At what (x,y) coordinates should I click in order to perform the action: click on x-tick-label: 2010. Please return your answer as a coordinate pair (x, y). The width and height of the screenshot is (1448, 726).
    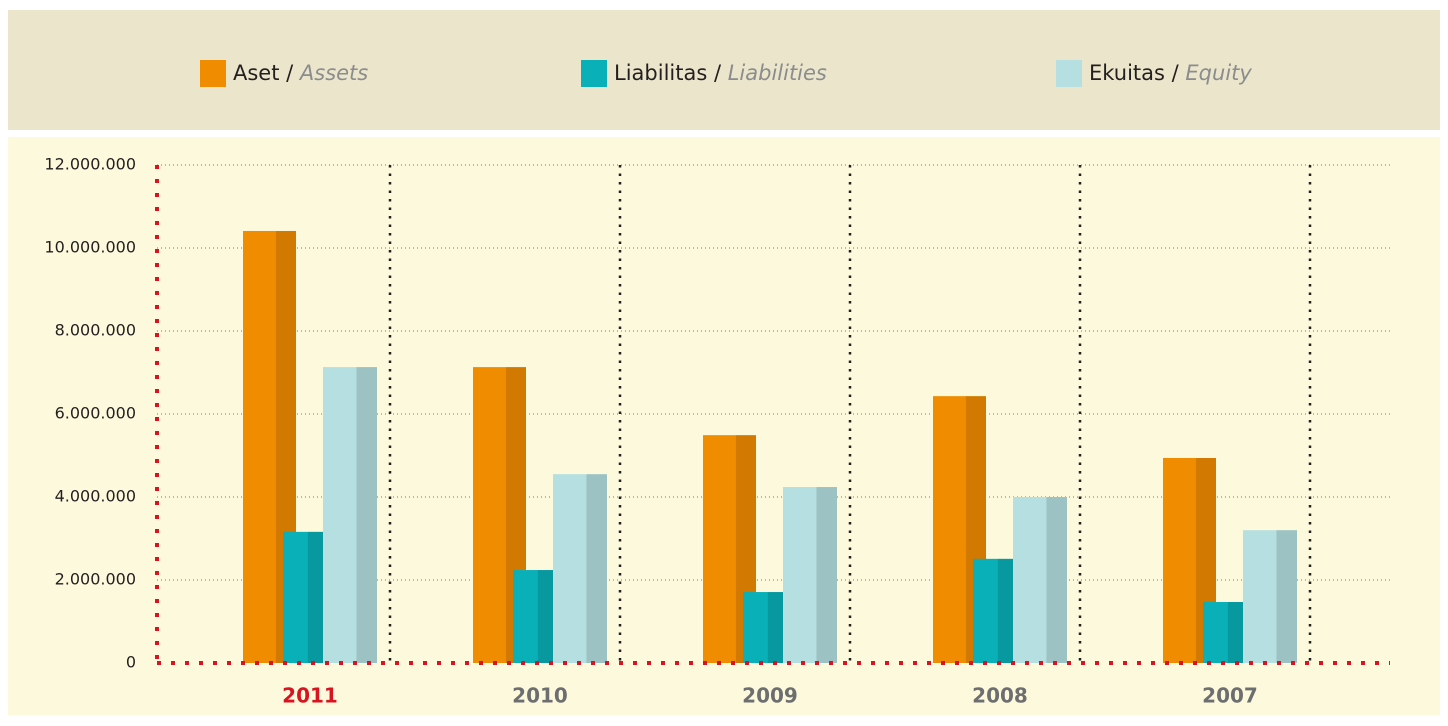
    Looking at the image, I should click on (540, 696).